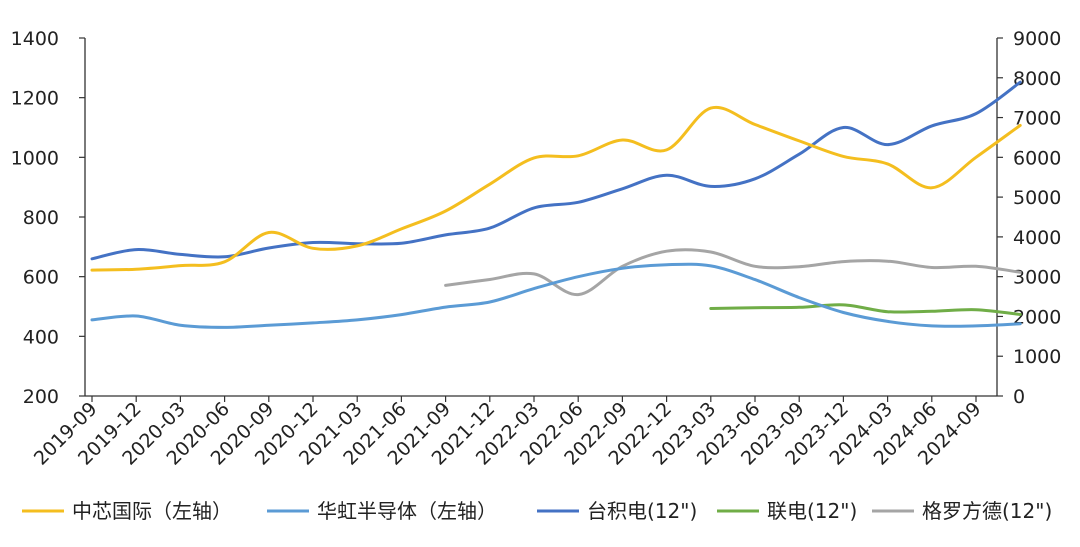 The width and height of the screenshot is (1080, 547). Describe the element at coordinates (1037, 317) in the screenshot. I see `right-tick-label: 2000` at that location.